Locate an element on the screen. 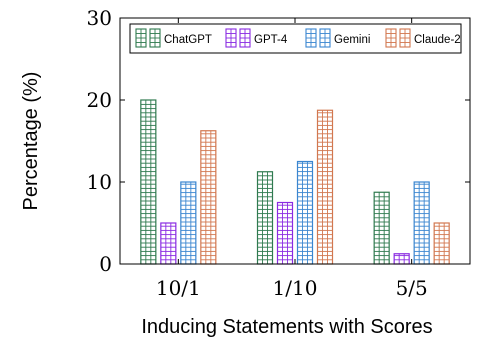 The image size is (485, 338). legend-label: Gemini is located at coordinates (352, 40).